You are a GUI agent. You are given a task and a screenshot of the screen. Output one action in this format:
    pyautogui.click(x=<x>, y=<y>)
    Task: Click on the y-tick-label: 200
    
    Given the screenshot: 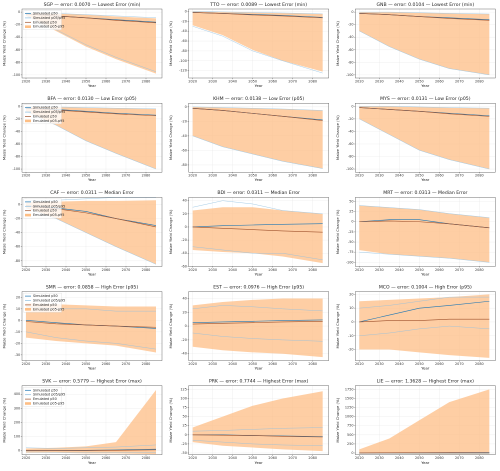 What is the action you would take?
    pyautogui.click(x=17, y=422)
    